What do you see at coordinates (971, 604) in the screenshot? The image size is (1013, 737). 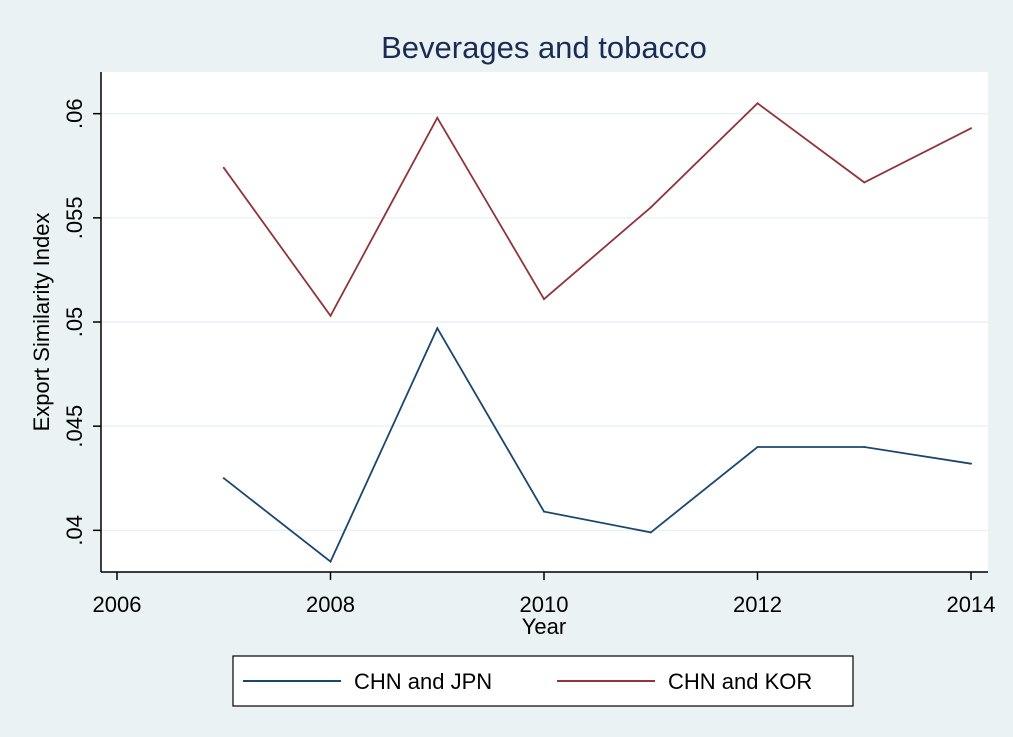 I see `x-tick-label-4: 2014` at bounding box center [971, 604].